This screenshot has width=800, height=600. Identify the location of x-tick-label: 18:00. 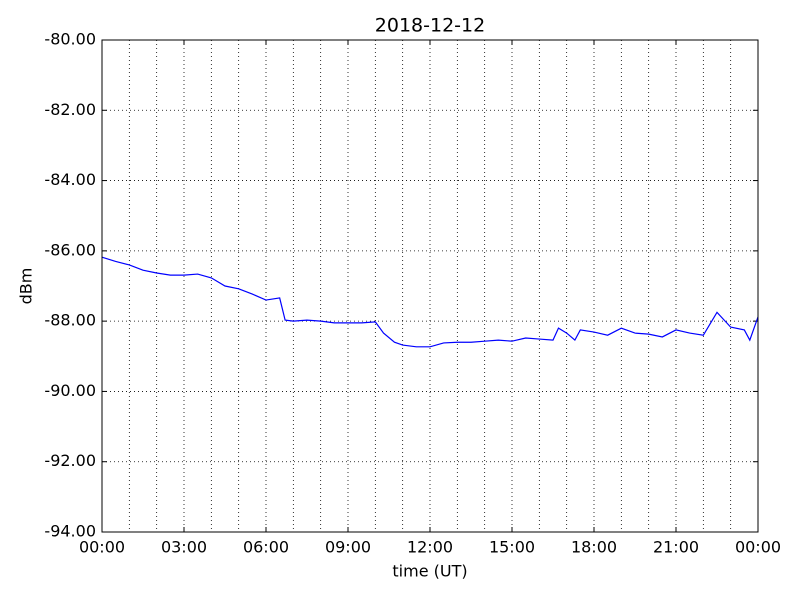
(594, 547).